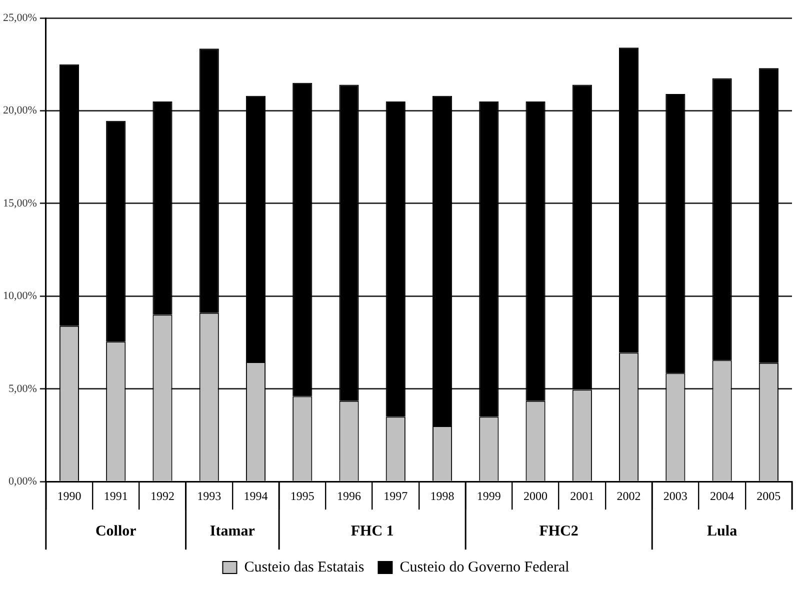 This screenshot has height=589, width=802. What do you see at coordinates (536, 495) in the screenshot?
I see `x-tick-label: 2000` at bounding box center [536, 495].